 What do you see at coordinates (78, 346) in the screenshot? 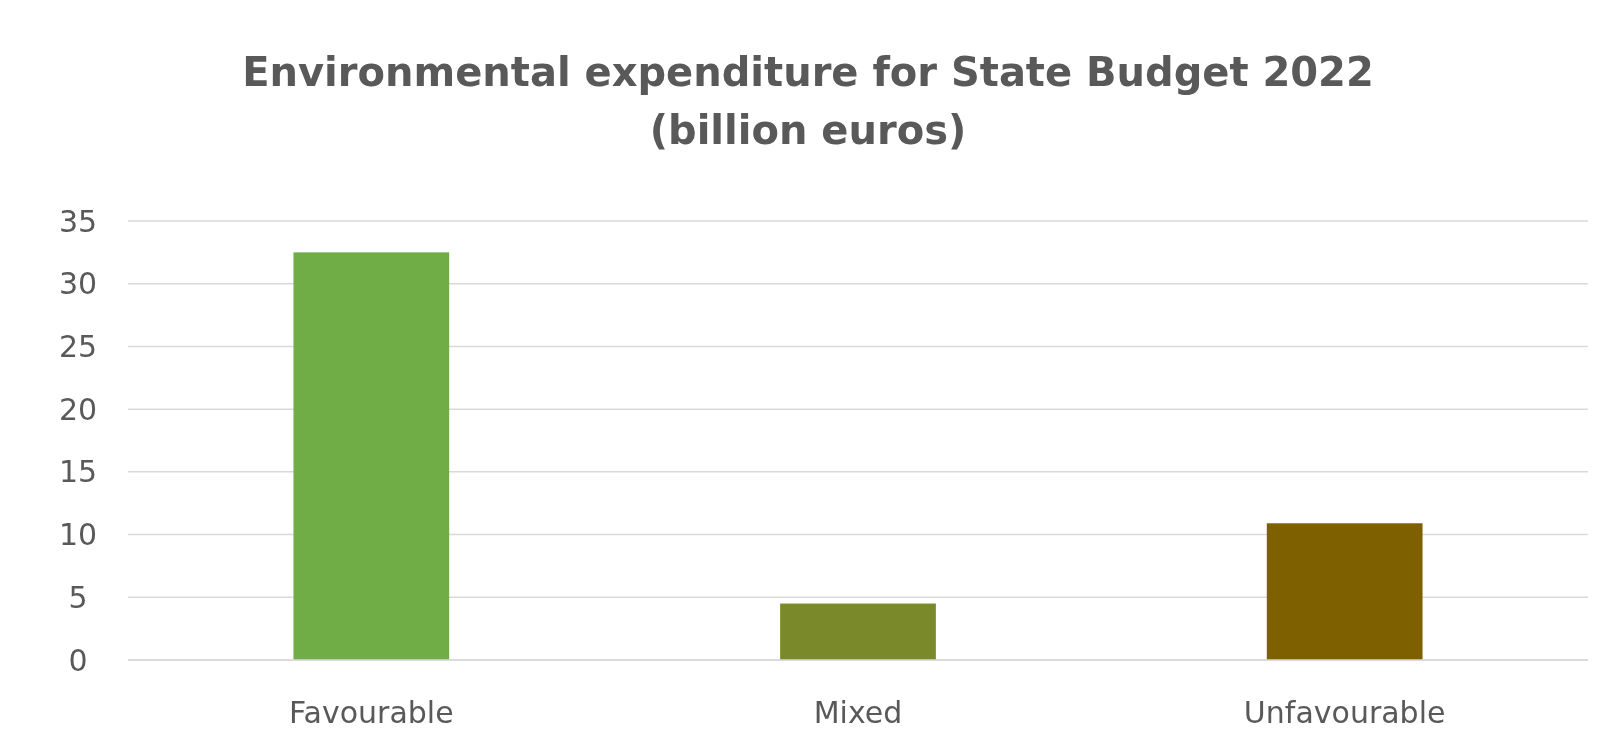
I see `y-tick-label: 25` at bounding box center [78, 346].